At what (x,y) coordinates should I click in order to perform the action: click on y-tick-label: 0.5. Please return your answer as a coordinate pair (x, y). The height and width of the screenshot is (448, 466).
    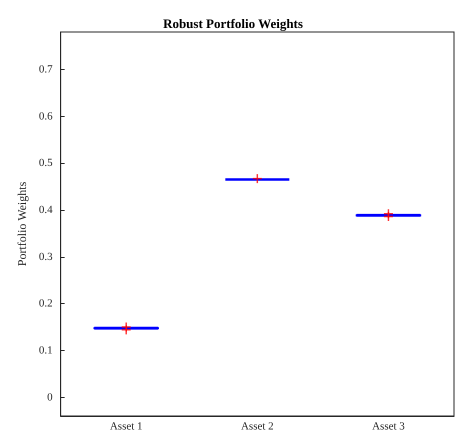
    Looking at the image, I should click on (46, 163).